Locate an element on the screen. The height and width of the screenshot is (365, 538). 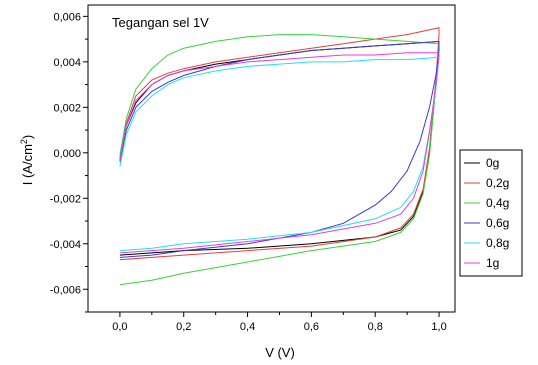
y-axis-title-sup: 2 is located at coordinates (24, 141).